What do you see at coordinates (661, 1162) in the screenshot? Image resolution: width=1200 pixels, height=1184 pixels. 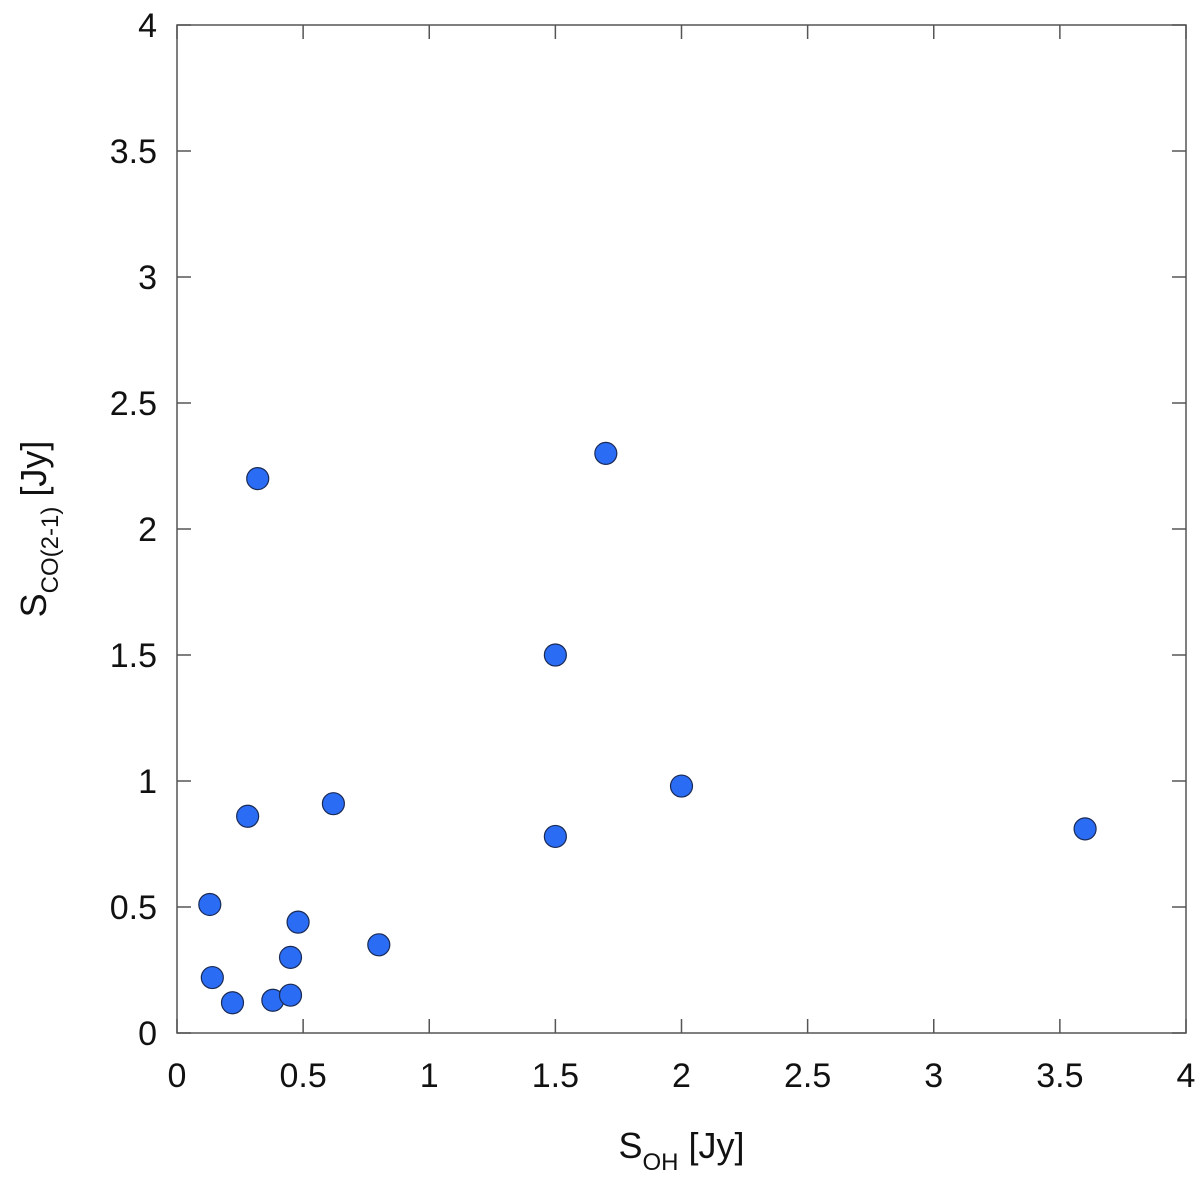 I see `x-axis-label-subscript: OH` at bounding box center [661, 1162].